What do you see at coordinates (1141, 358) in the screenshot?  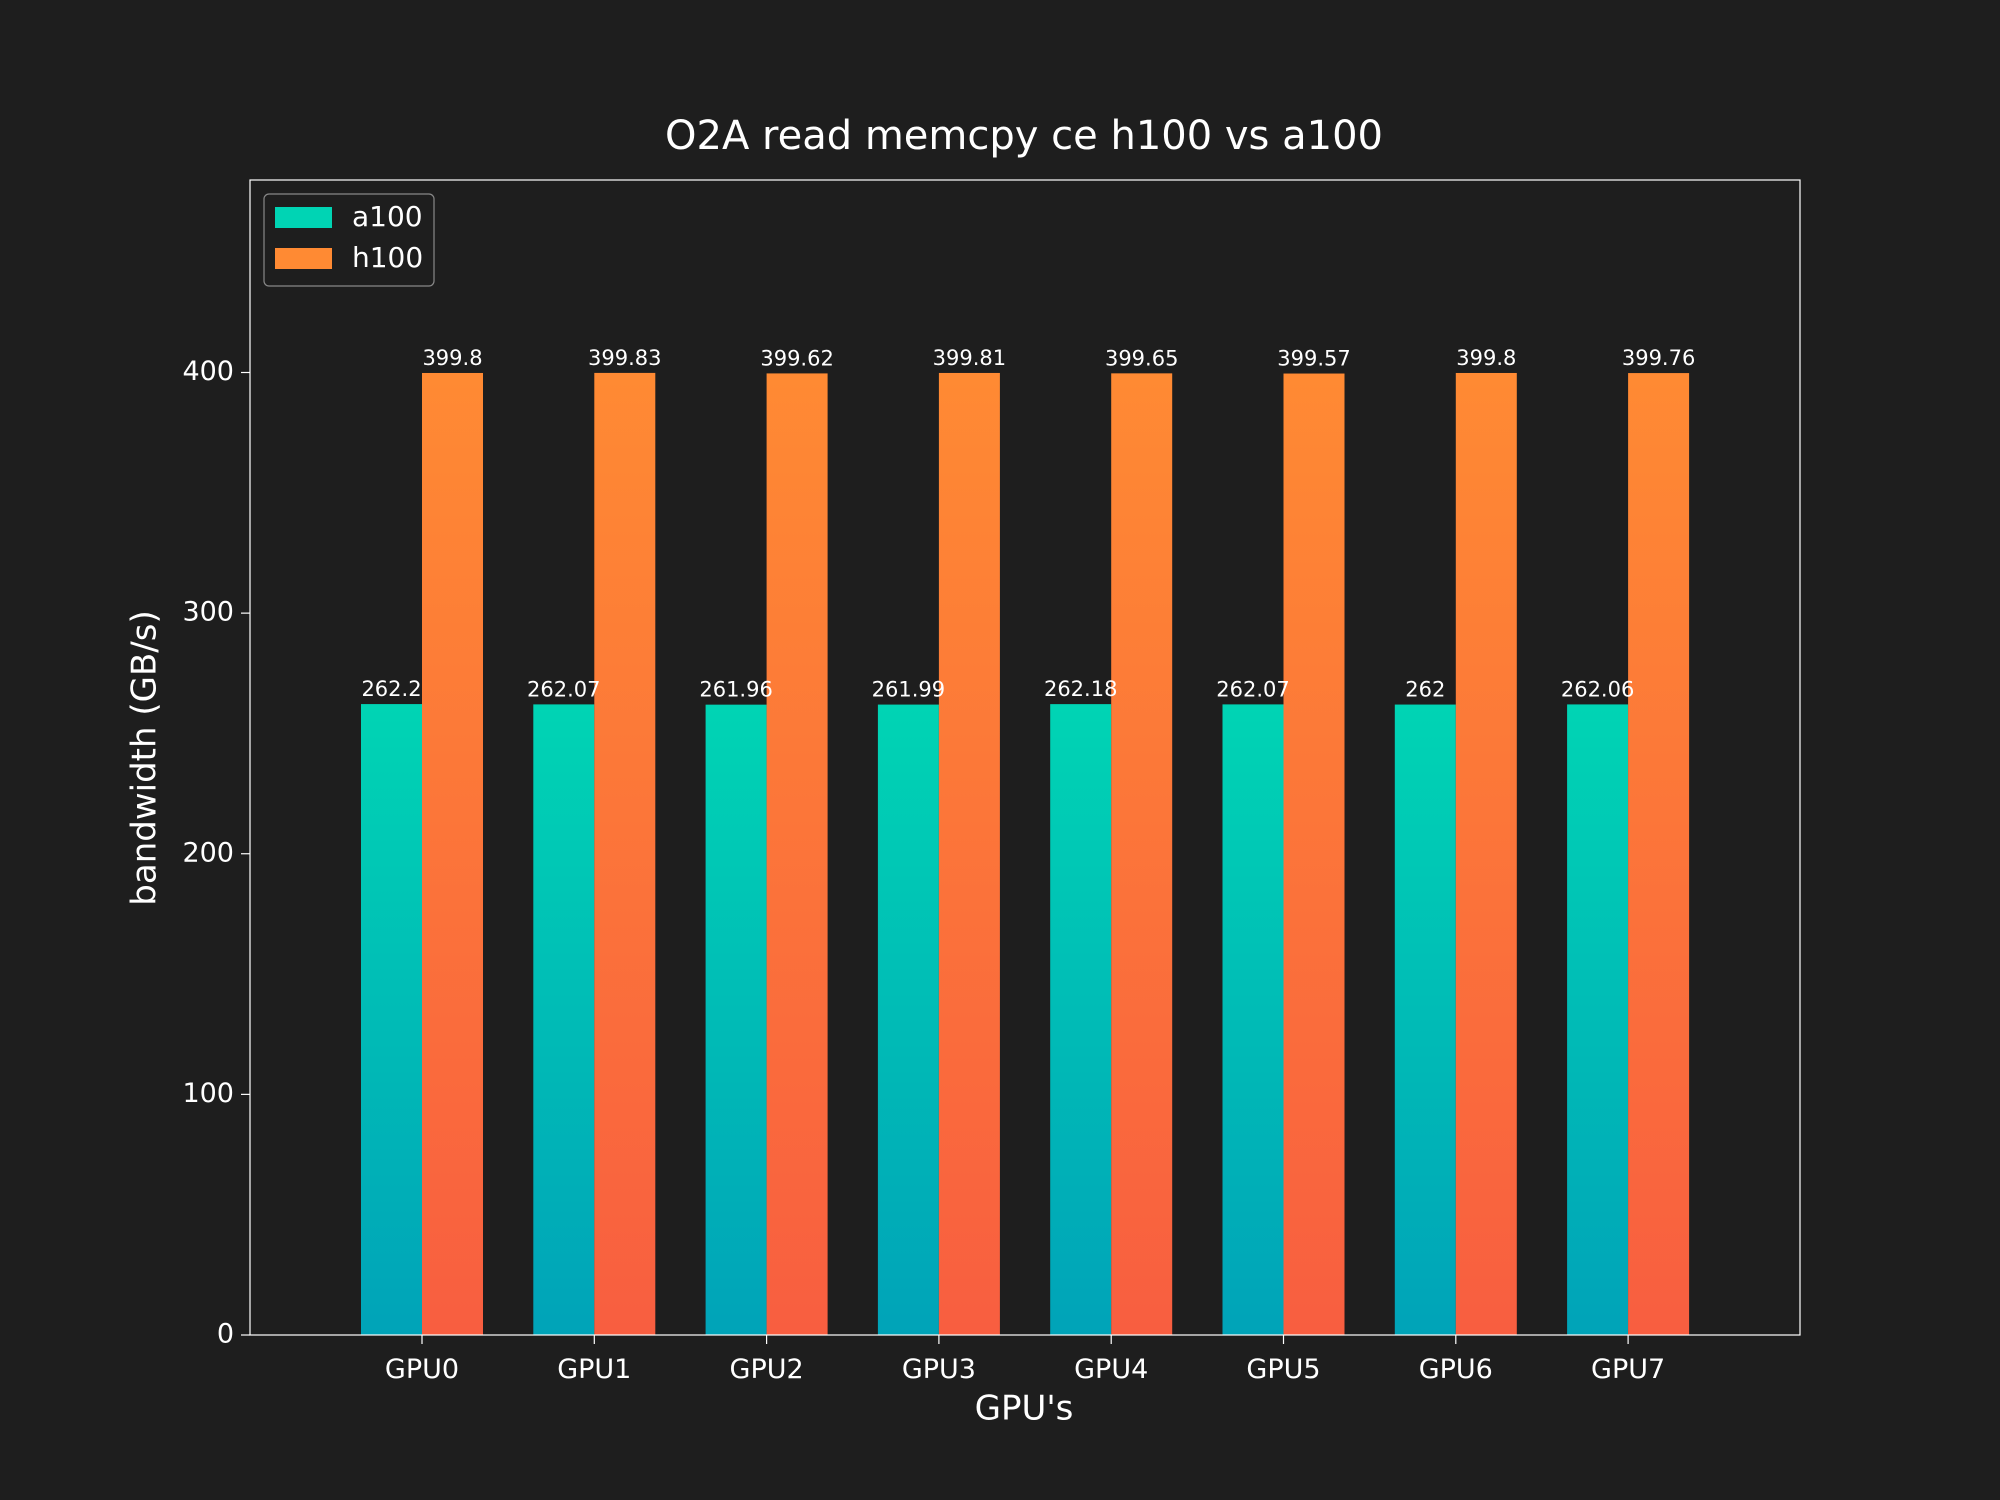 I see `value-label-h100-gpu4: 399.65` at bounding box center [1141, 358].